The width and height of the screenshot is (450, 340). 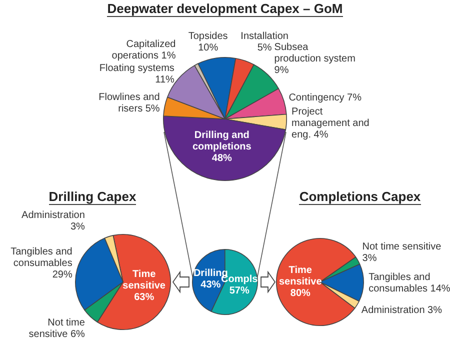 I want to click on slice-label: Floating systems, so click(x=136, y=68).